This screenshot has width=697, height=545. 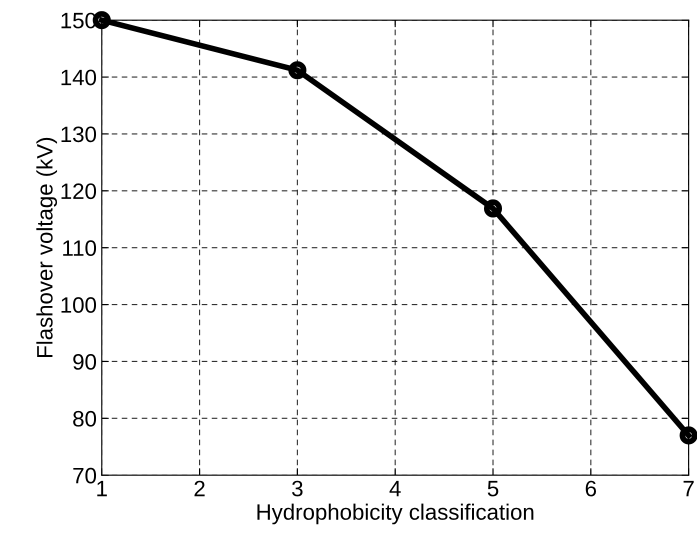 What do you see at coordinates (297, 488) in the screenshot?
I see `x-tick-label: 3` at bounding box center [297, 488].